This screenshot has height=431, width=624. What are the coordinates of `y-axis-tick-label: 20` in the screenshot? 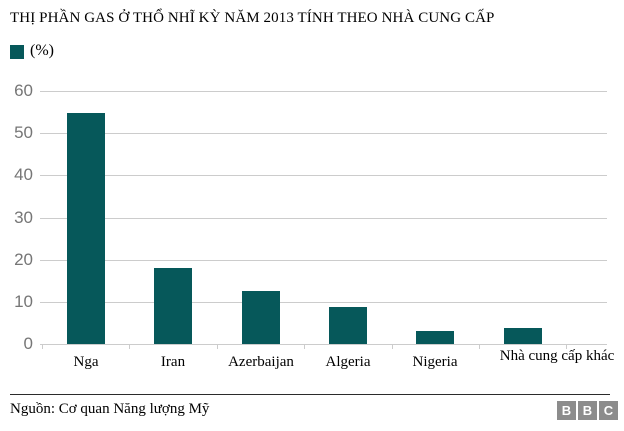 It's located at (23, 259).